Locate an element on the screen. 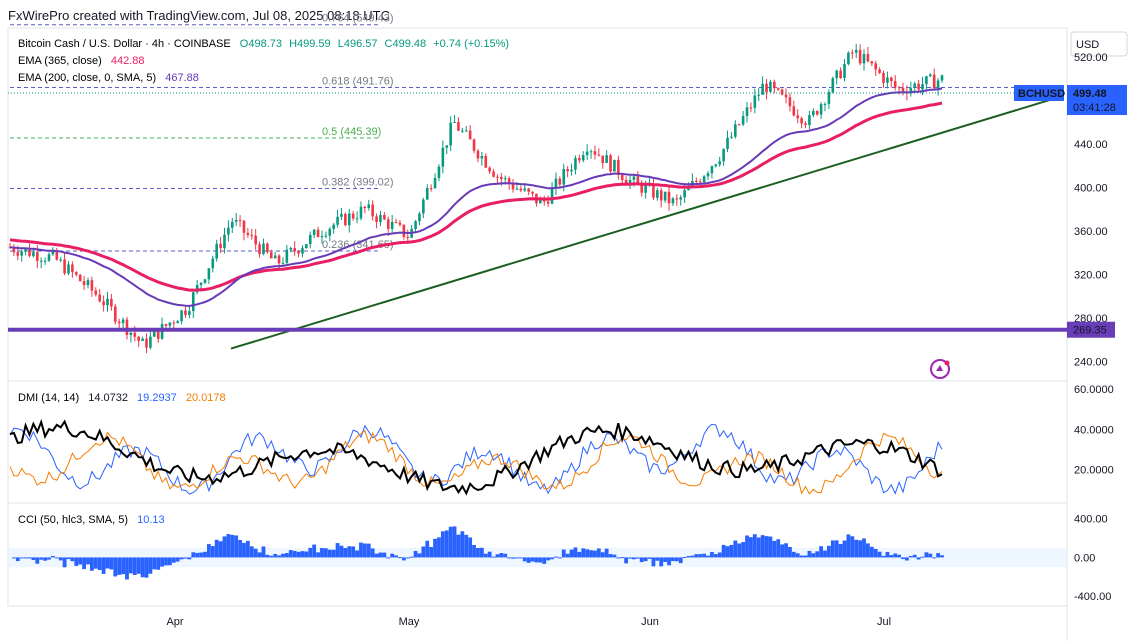  time-tick-label: Apr is located at coordinates (174, 622).